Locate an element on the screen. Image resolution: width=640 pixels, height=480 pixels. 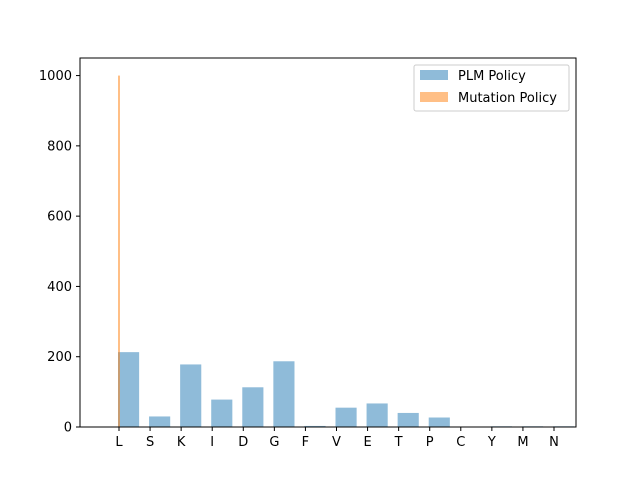
legend: PLM Policy Mutation Policy is located at coordinates (491, 88).